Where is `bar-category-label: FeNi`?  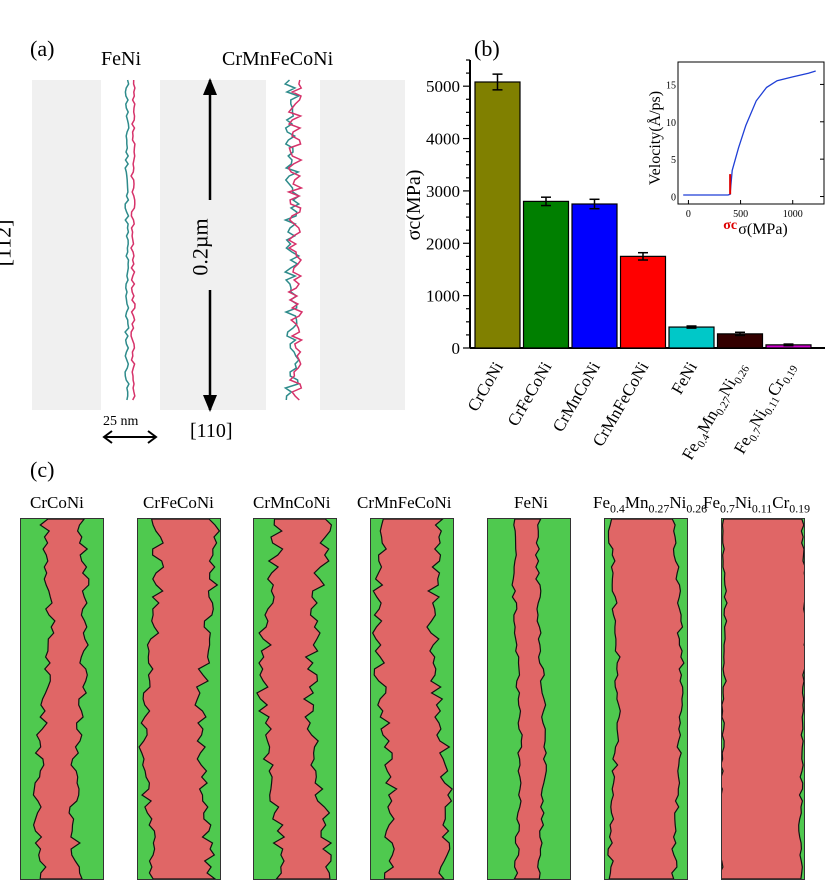 bar-category-label: FeNi is located at coordinates (685, 377).